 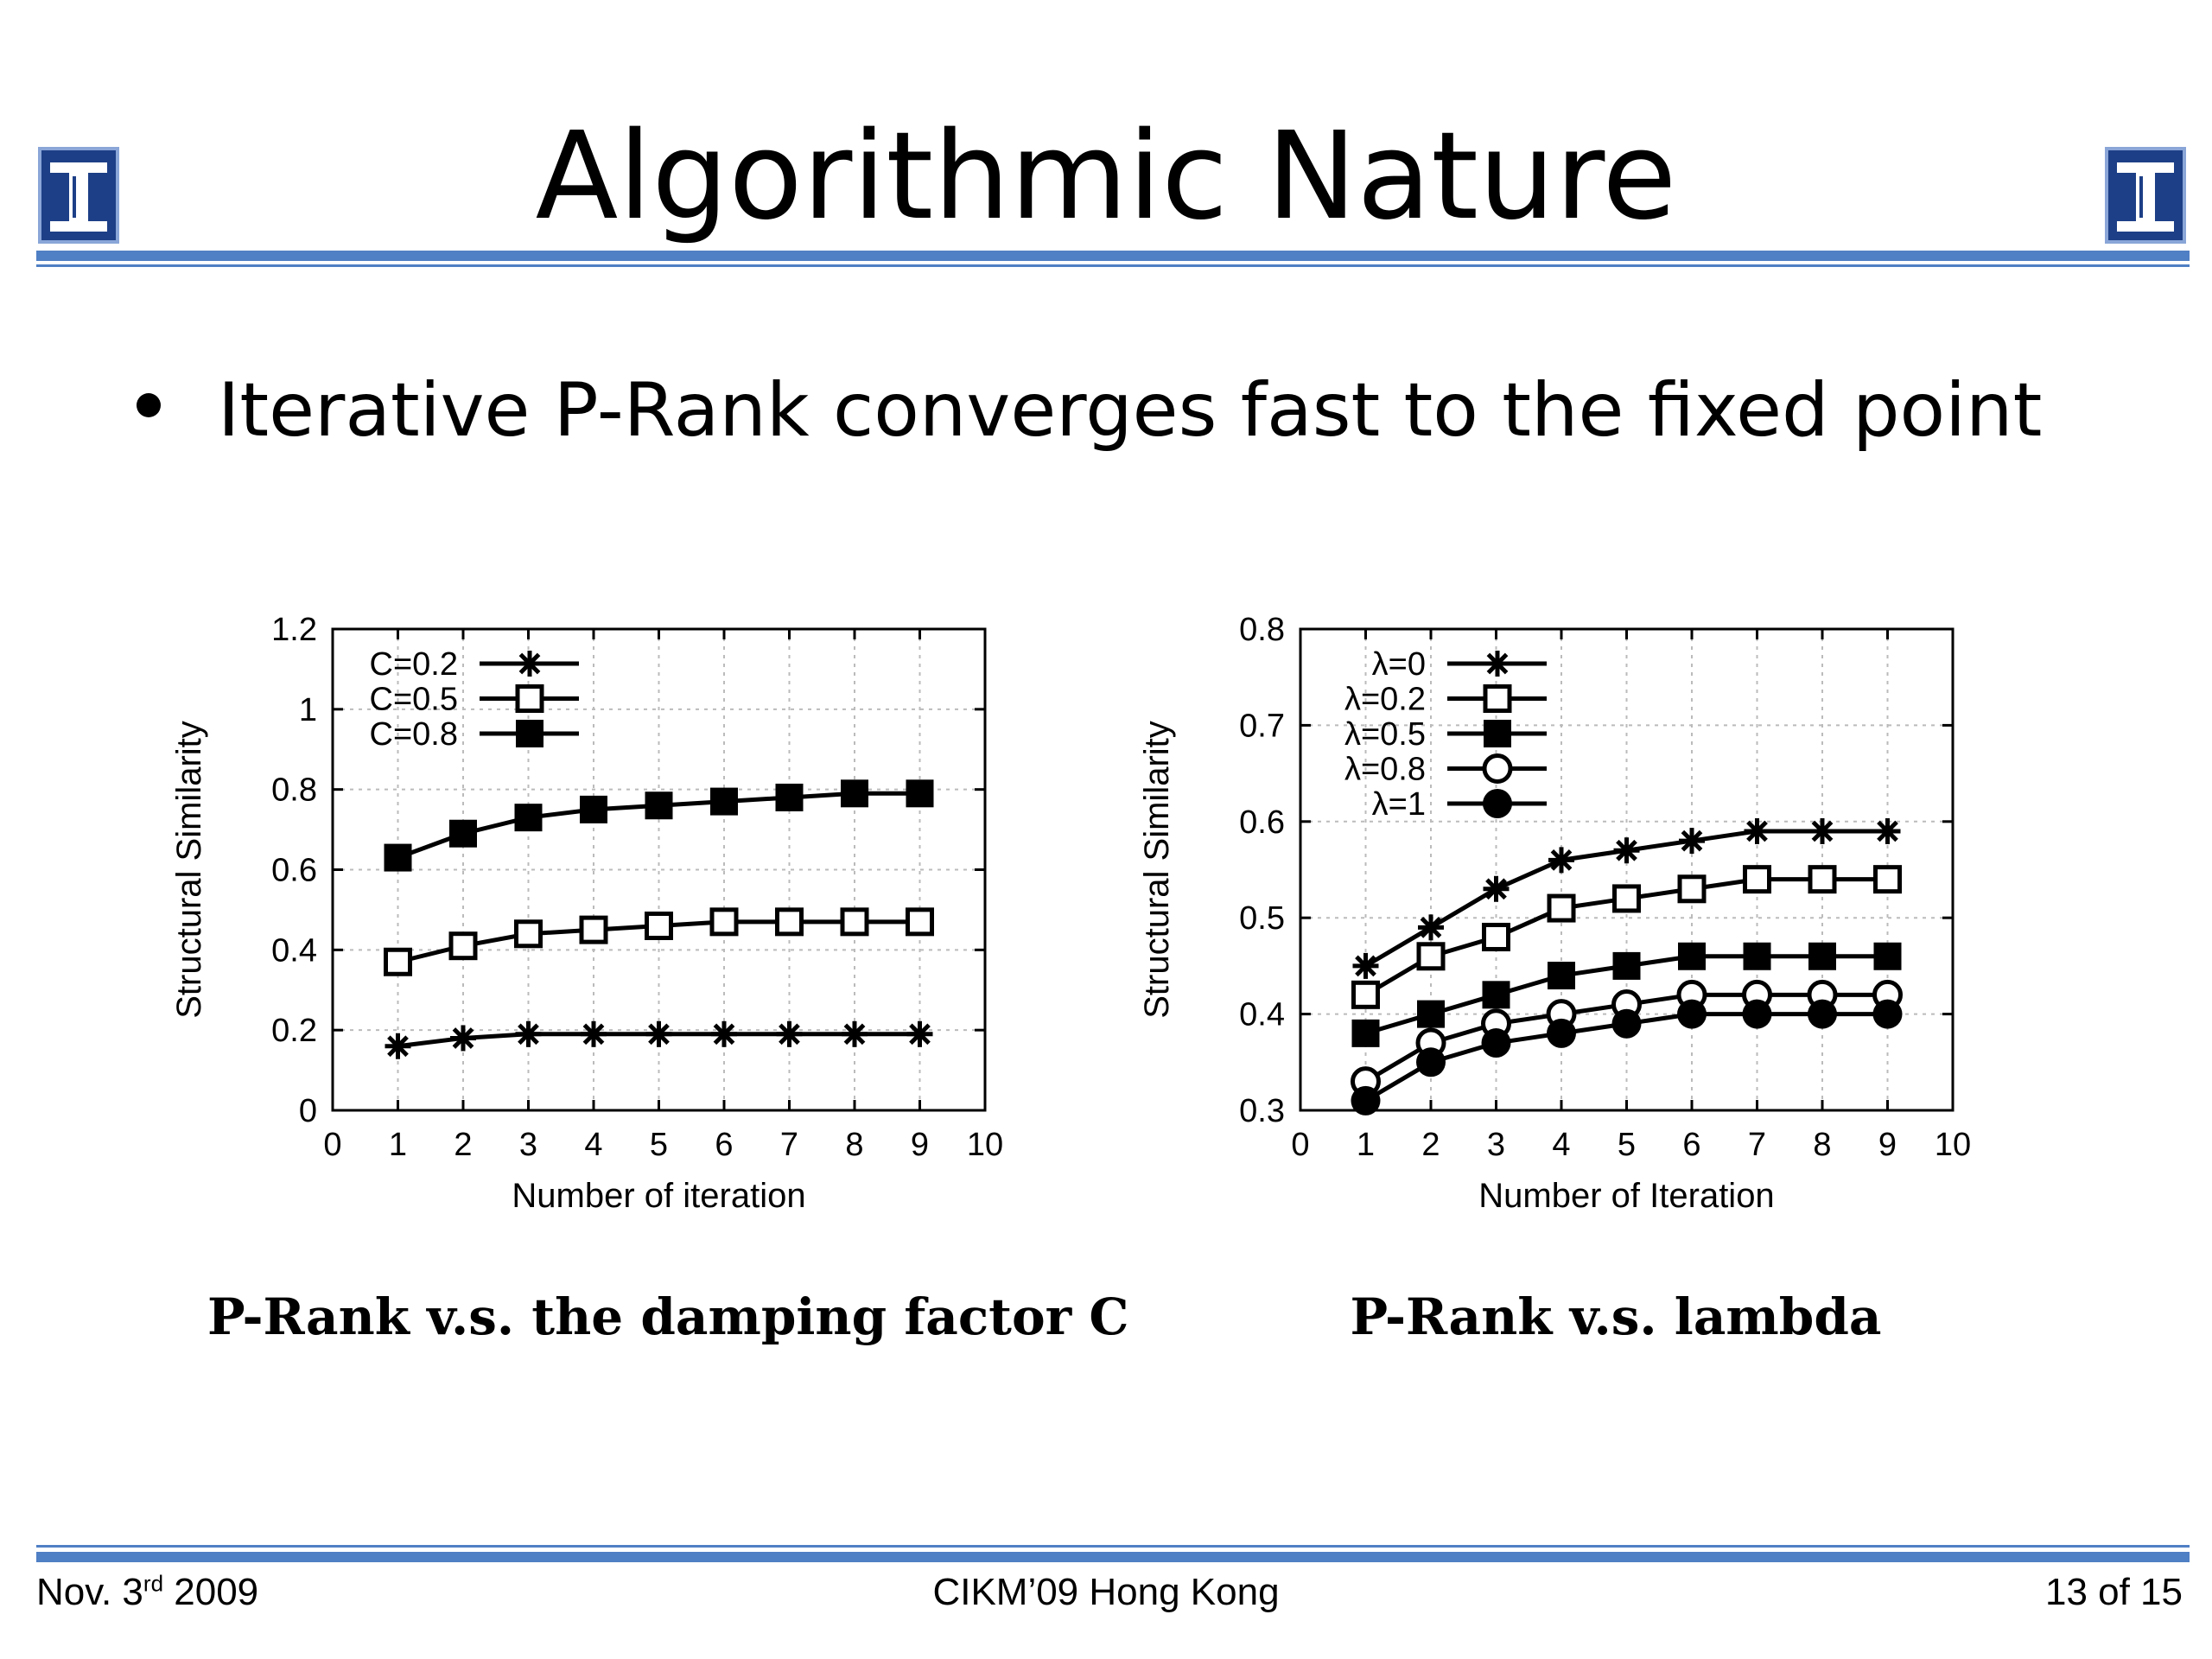 What do you see at coordinates (659, 941) in the screenshot?
I see `series-open-square` at bounding box center [659, 941].